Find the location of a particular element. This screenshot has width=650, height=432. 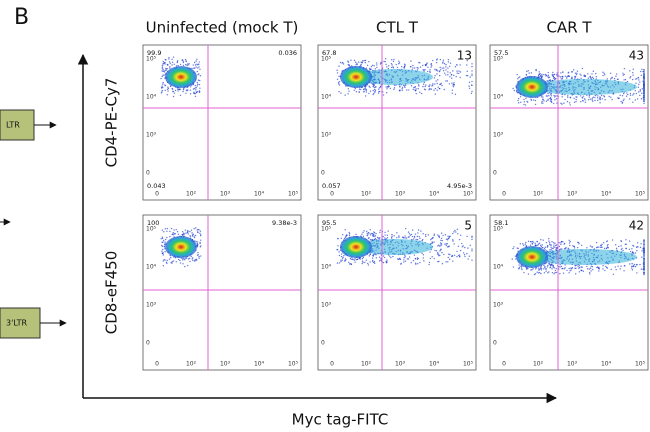

x-tick-label: 0 is located at coordinates (504, 364).